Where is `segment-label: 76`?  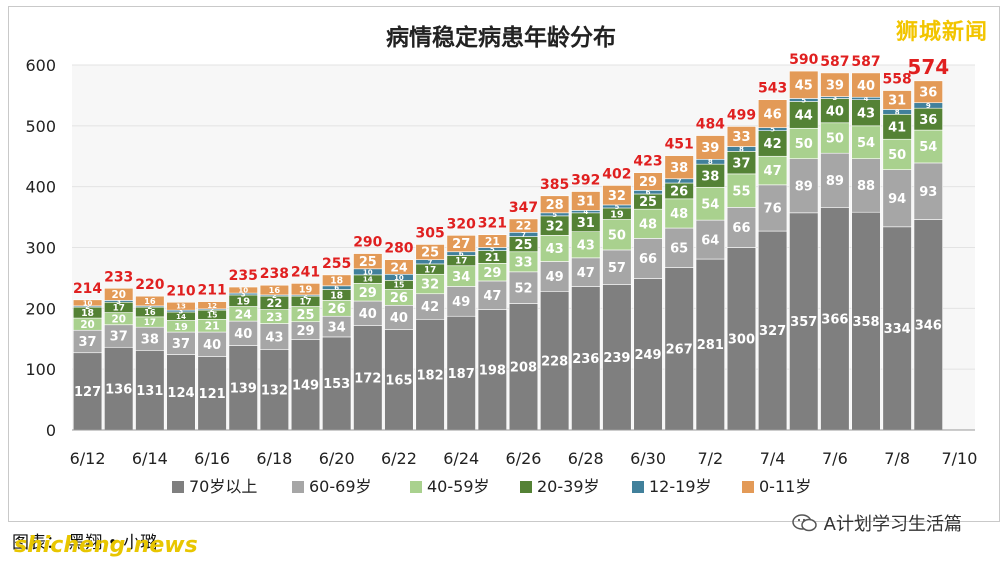
segment-label: 76 is located at coordinates (773, 209).